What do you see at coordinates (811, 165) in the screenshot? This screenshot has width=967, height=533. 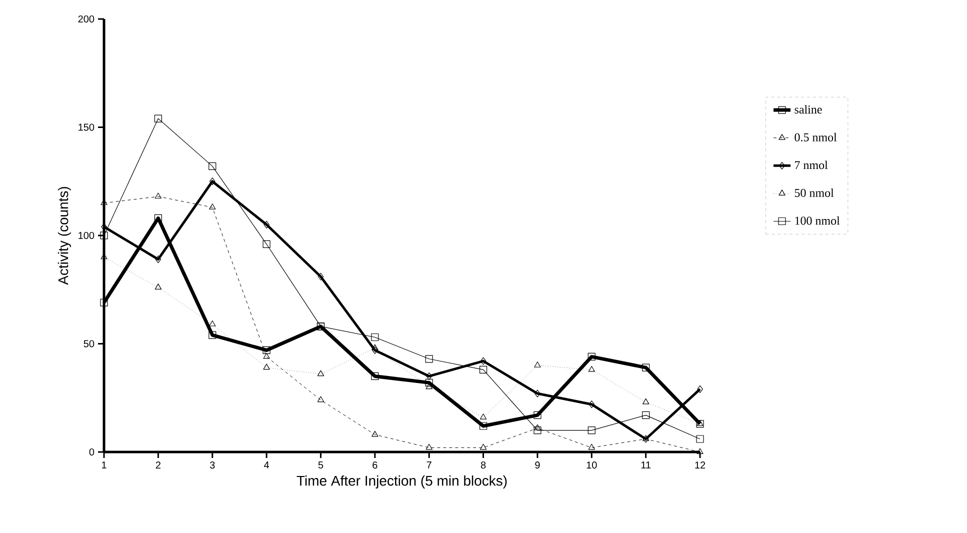 I see `legend-label: 7 nmol` at bounding box center [811, 165].